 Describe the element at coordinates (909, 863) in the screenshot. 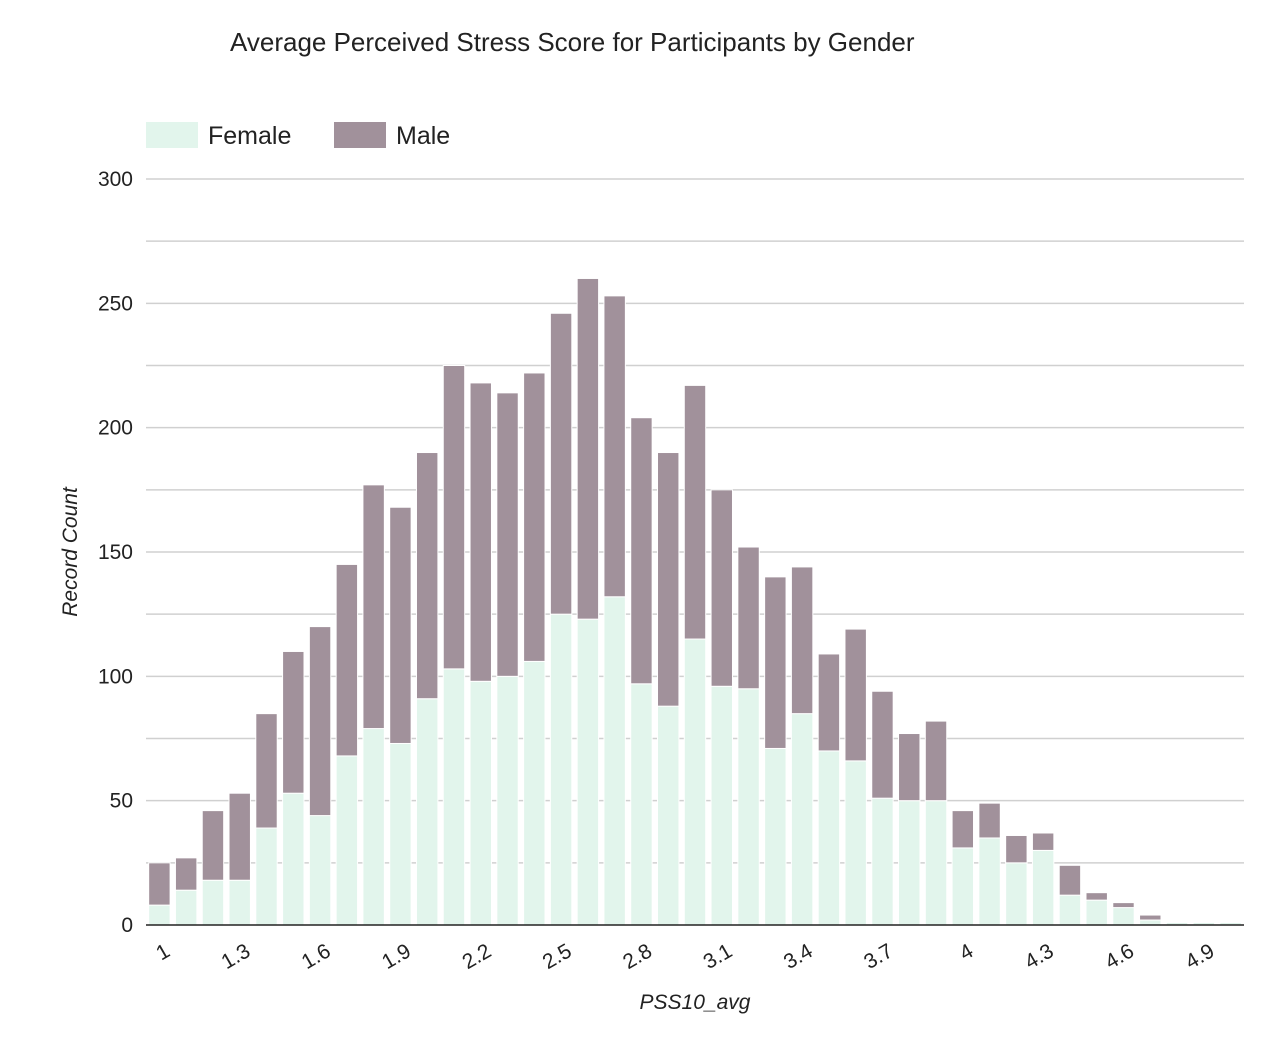

I see `bar-female-3.8` at that location.